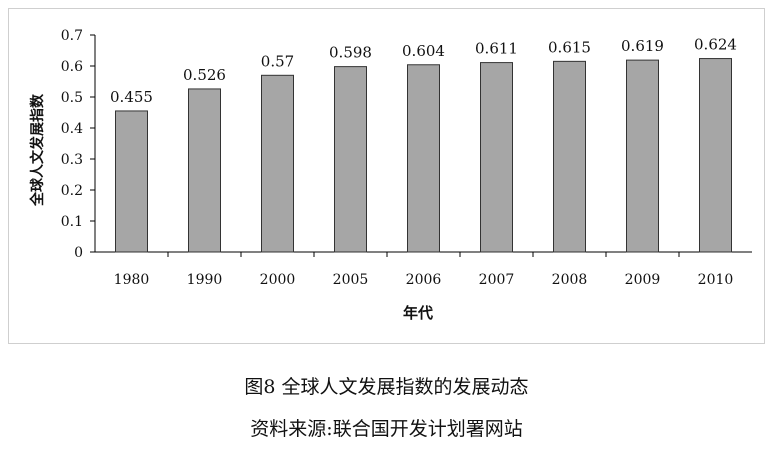  What do you see at coordinates (350, 53) in the screenshot?
I see `data-label: 0.598` at bounding box center [350, 53].